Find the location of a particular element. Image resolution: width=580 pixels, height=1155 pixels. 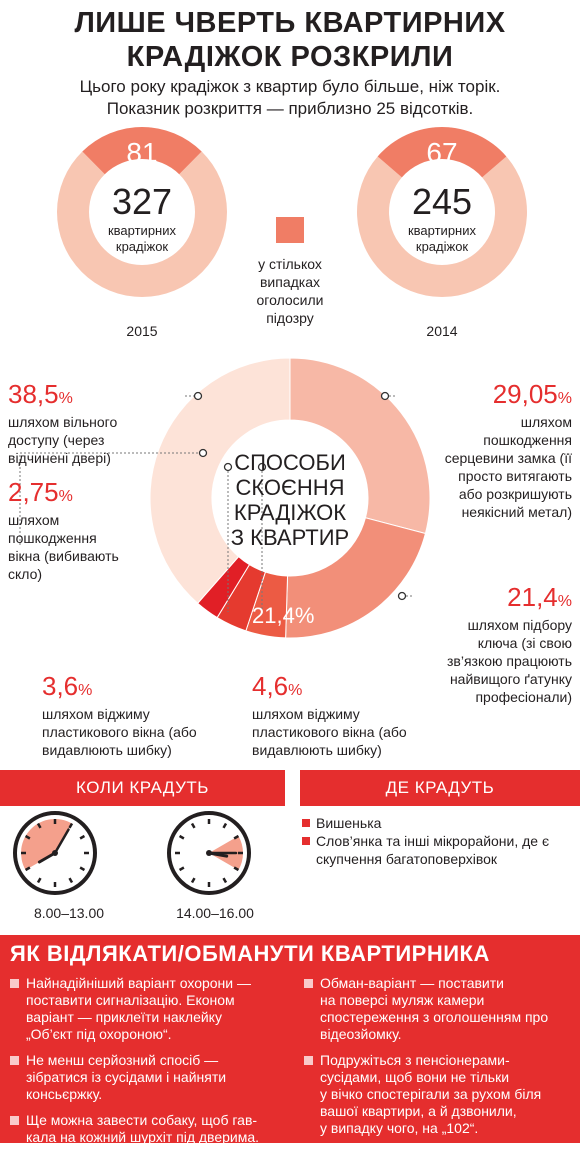

where-header: ДЕ КРАДУТЬ is located at coordinates (440, 788).